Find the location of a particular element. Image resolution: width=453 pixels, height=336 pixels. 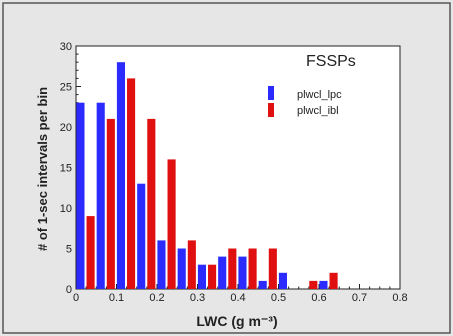

legend-swatch-ibl is located at coordinates (271, 110).